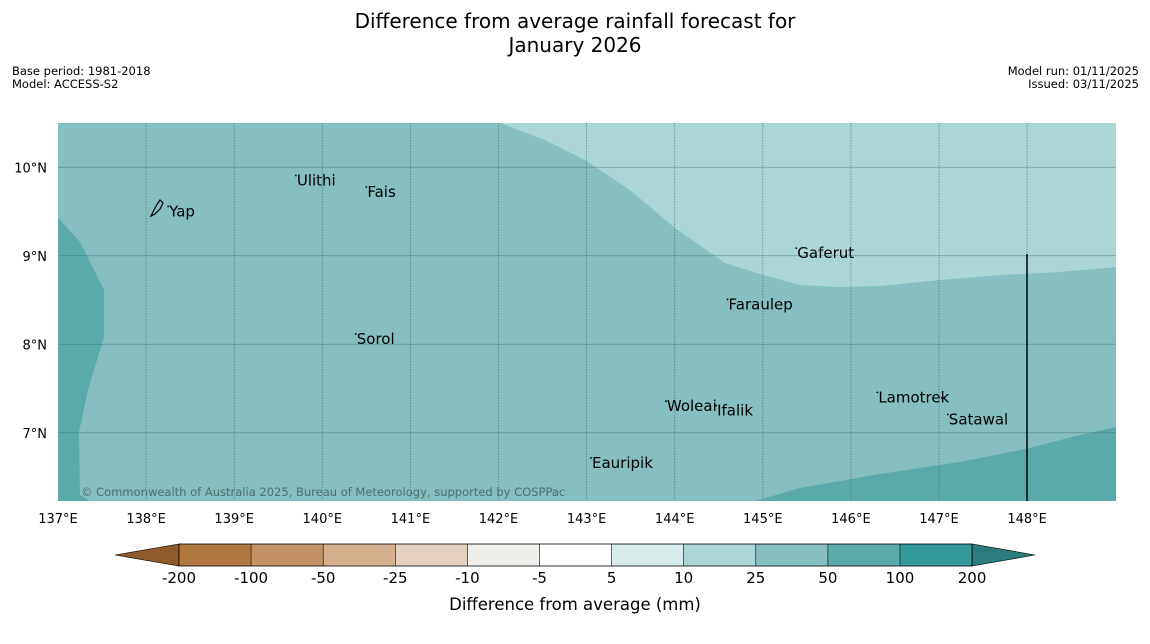 This screenshot has height=644, width=1150. What do you see at coordinates (612, 578) in the screenshot?
I see `colorbar-tick-label: 5` at bounding box center [612, 578].